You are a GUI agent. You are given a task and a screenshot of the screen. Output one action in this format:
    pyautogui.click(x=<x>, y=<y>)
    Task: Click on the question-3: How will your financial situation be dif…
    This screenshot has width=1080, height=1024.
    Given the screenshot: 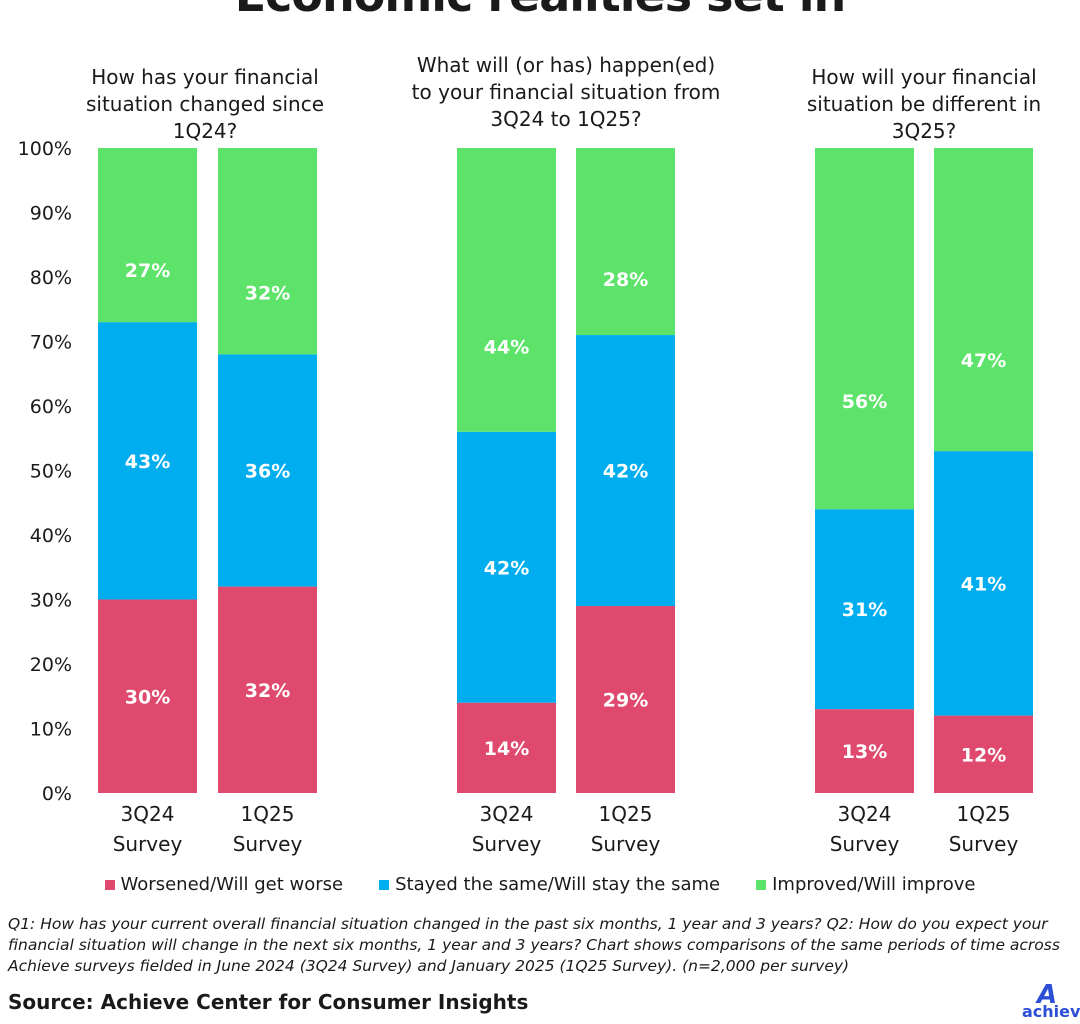 What is the action you would take?
    pyautogui.click(x=924, y=104)
    